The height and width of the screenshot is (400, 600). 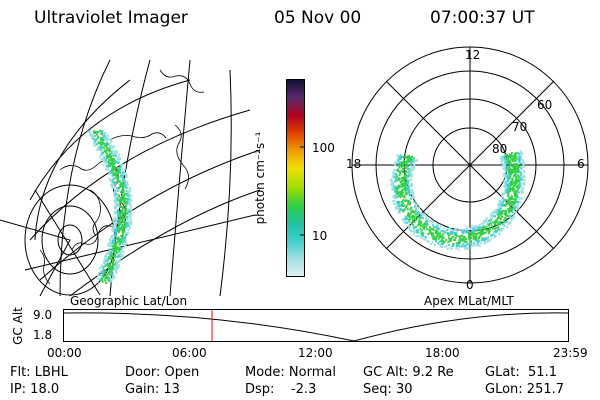 What do you see at coordinates (39, 372) in the screenshot?
I see `filter-readout: Flt: LBHL` at bounding box center [39, 372].